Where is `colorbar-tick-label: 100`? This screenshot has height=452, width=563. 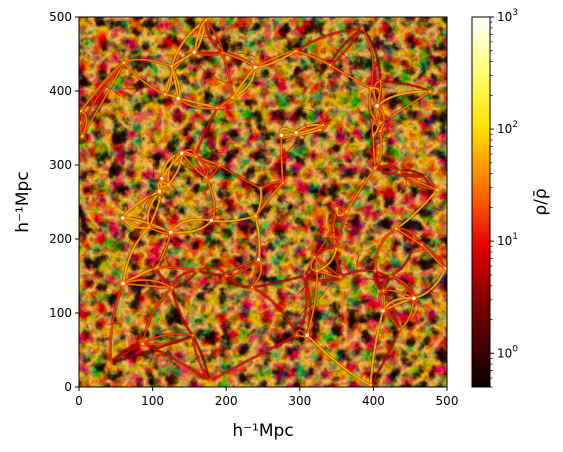 colorbar-tick-label: 100 is located at coordinates (507, 352).